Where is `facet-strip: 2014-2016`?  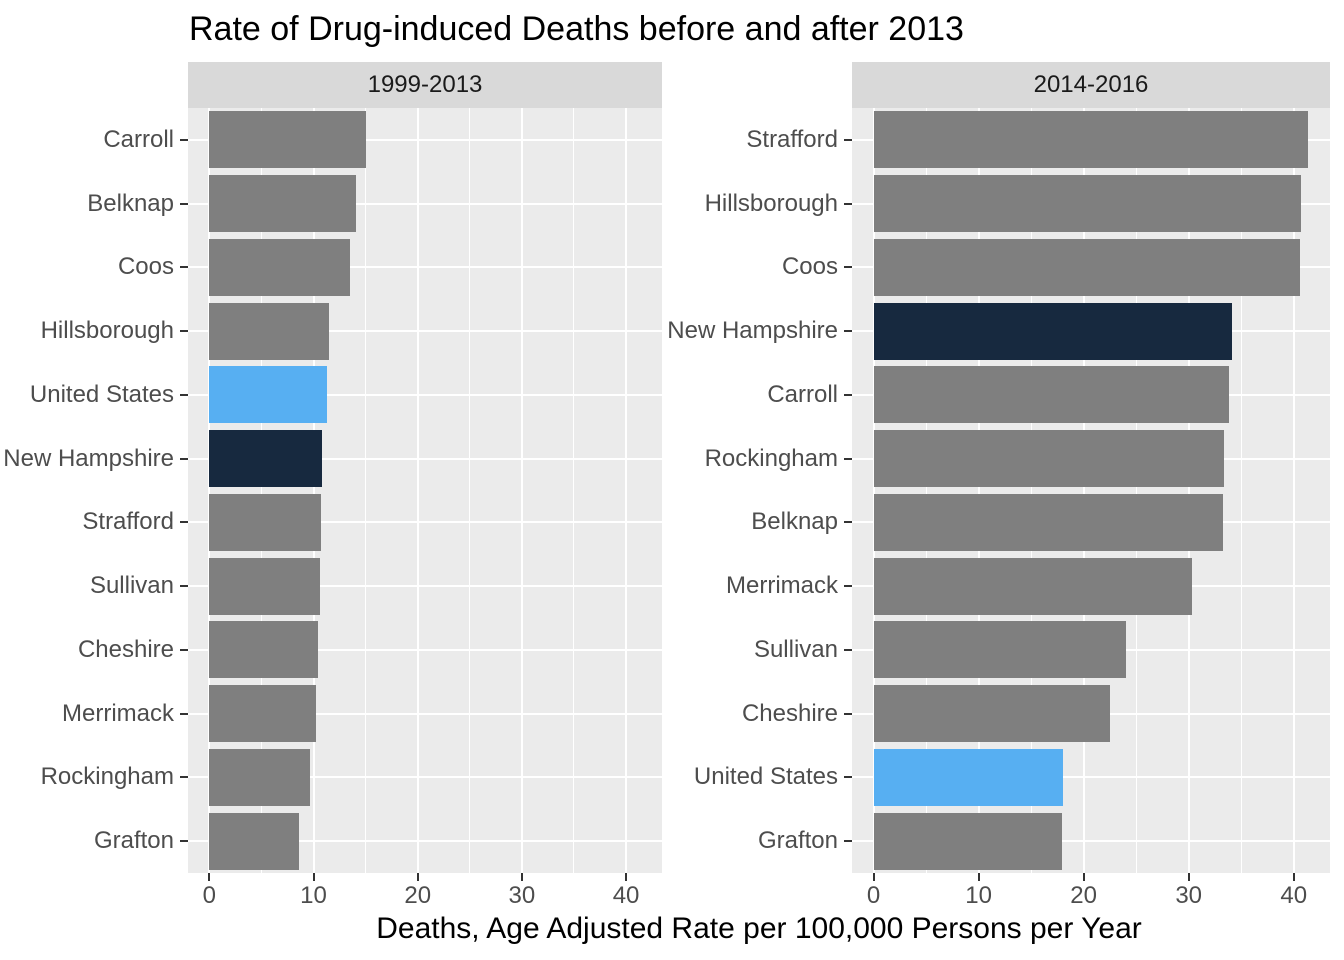 facet-strip: 2014-2016 is located at coordinates (1091, 85).